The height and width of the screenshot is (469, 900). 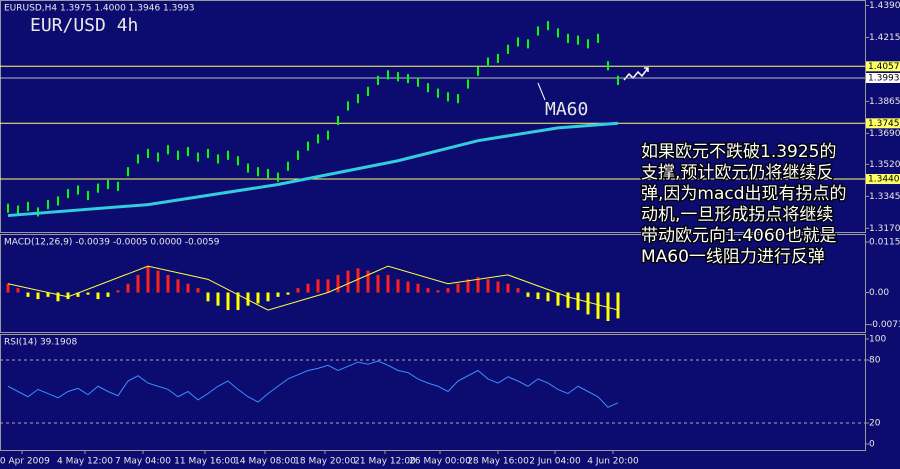 I want to click on x-tick-label: 30 Apr 2009, so click(x=25, y=462).